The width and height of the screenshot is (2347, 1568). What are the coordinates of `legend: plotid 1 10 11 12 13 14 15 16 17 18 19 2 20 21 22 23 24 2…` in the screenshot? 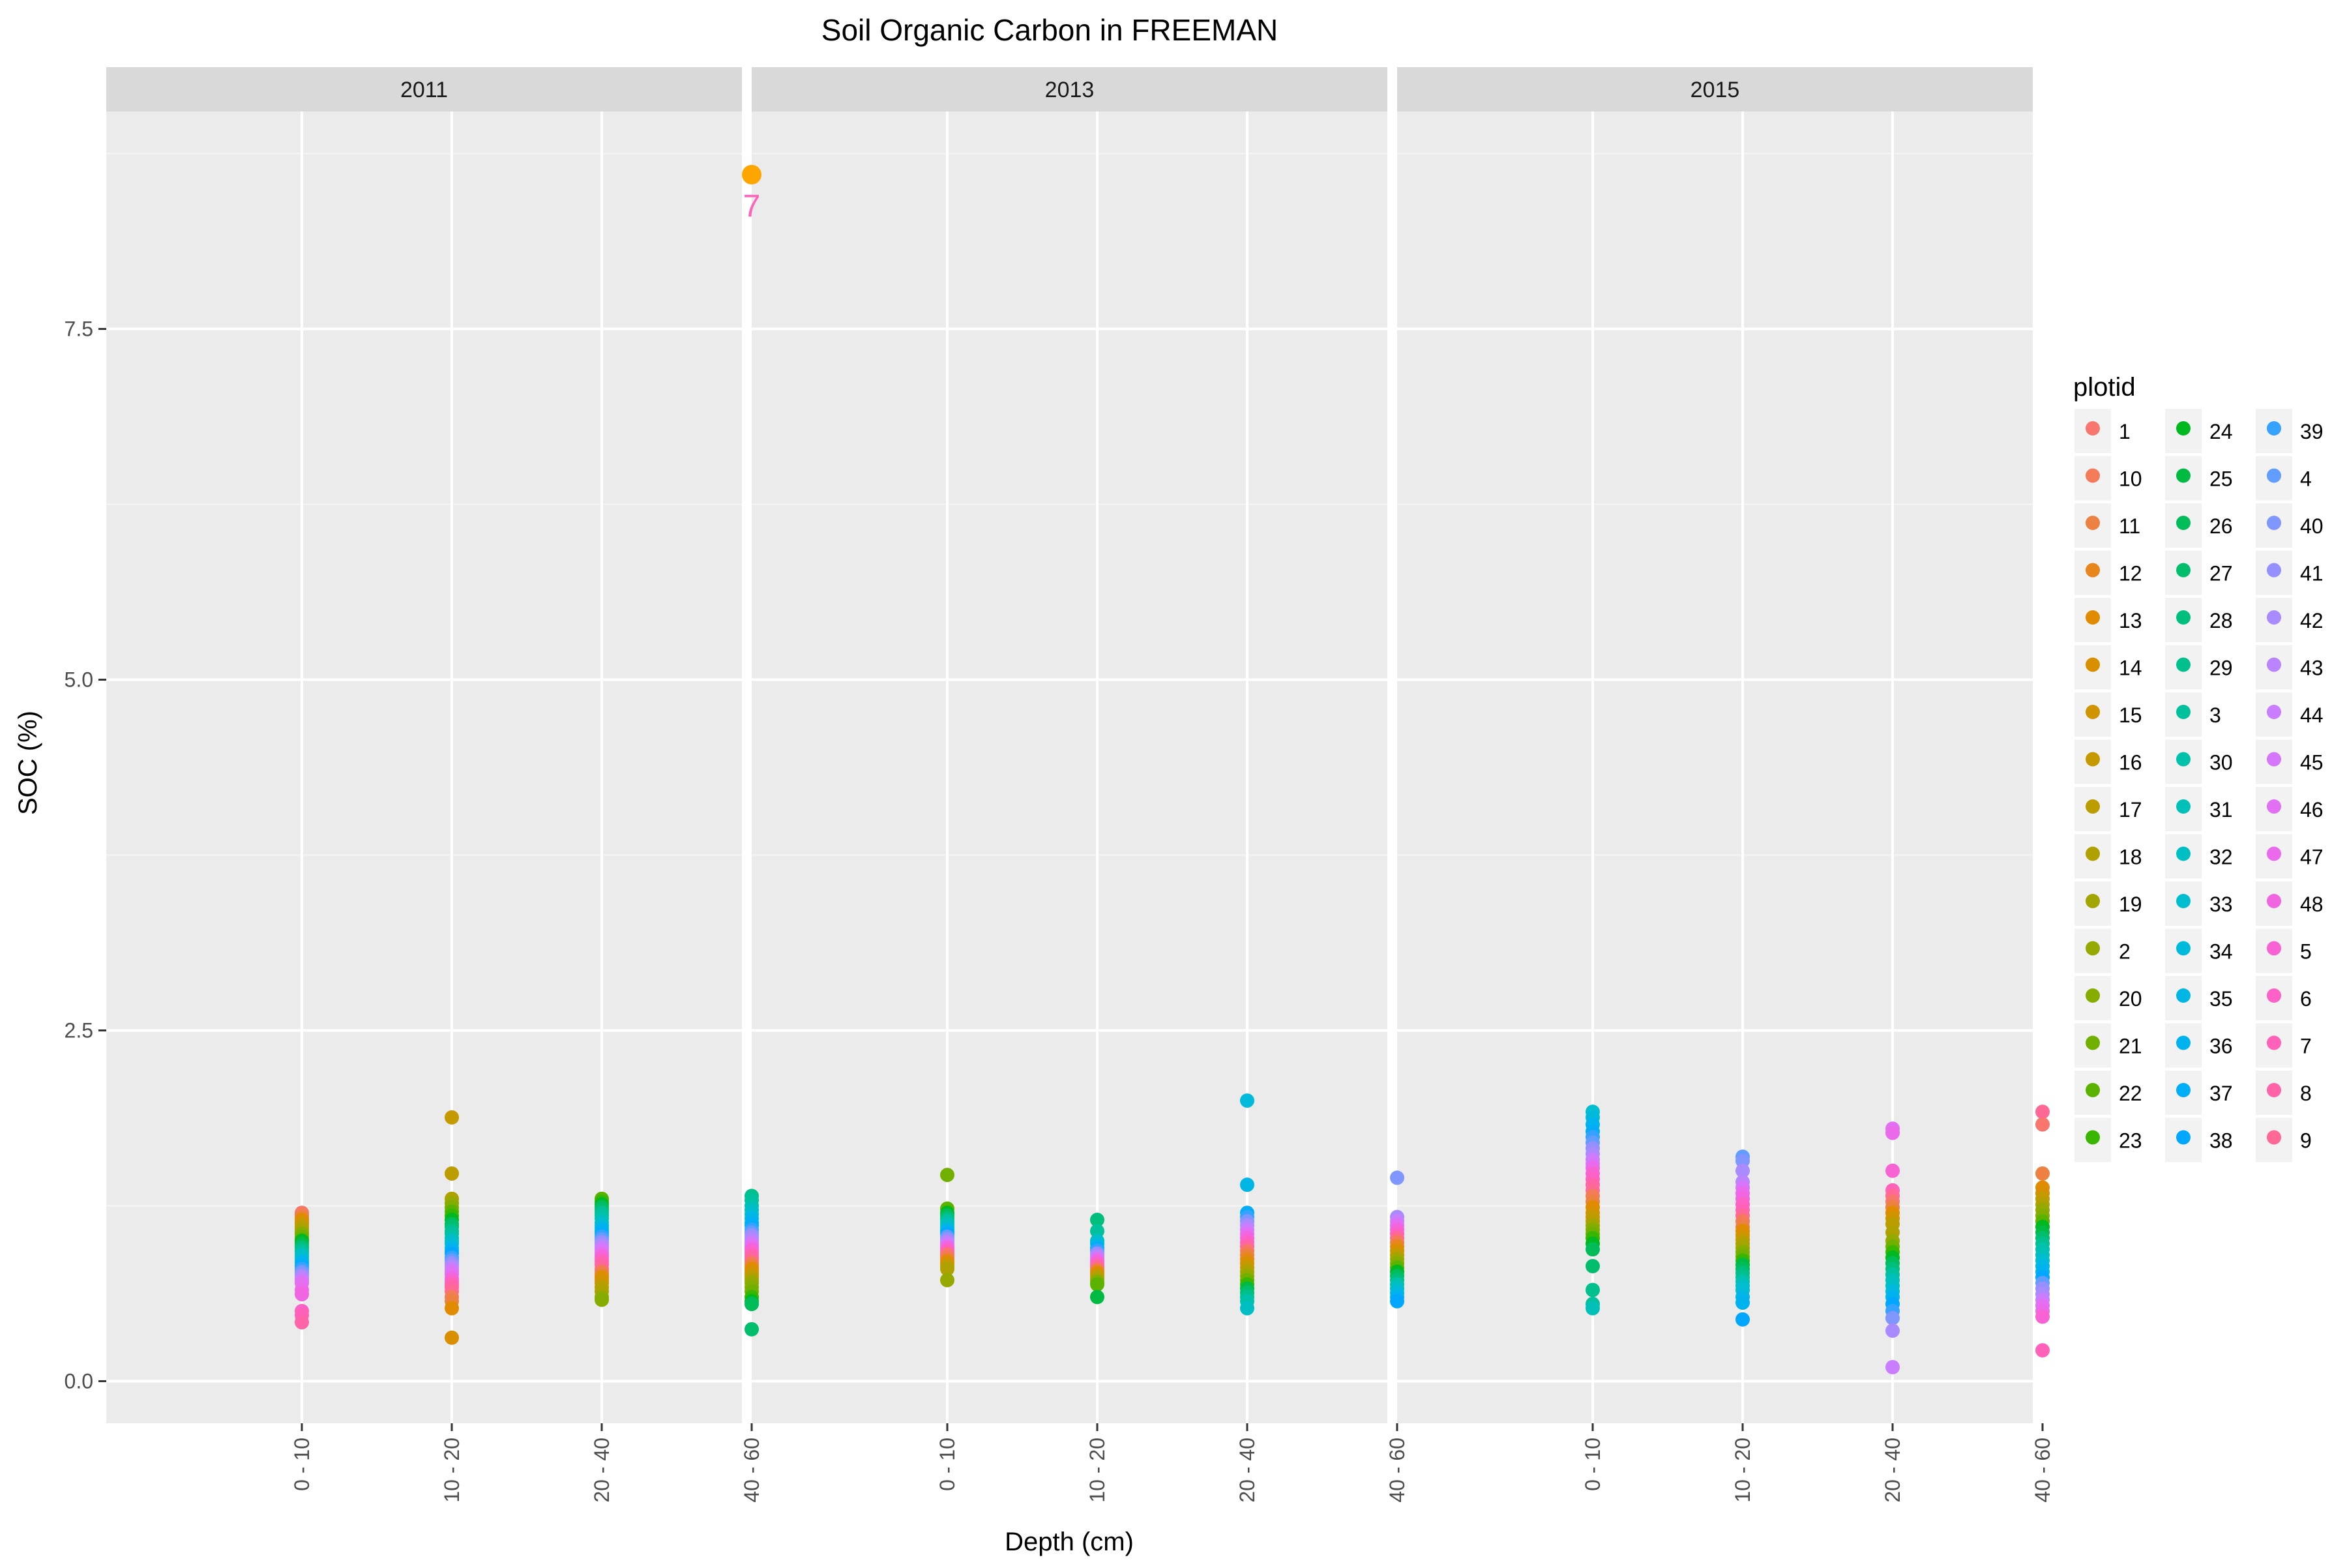 It's located at (2198, 767).